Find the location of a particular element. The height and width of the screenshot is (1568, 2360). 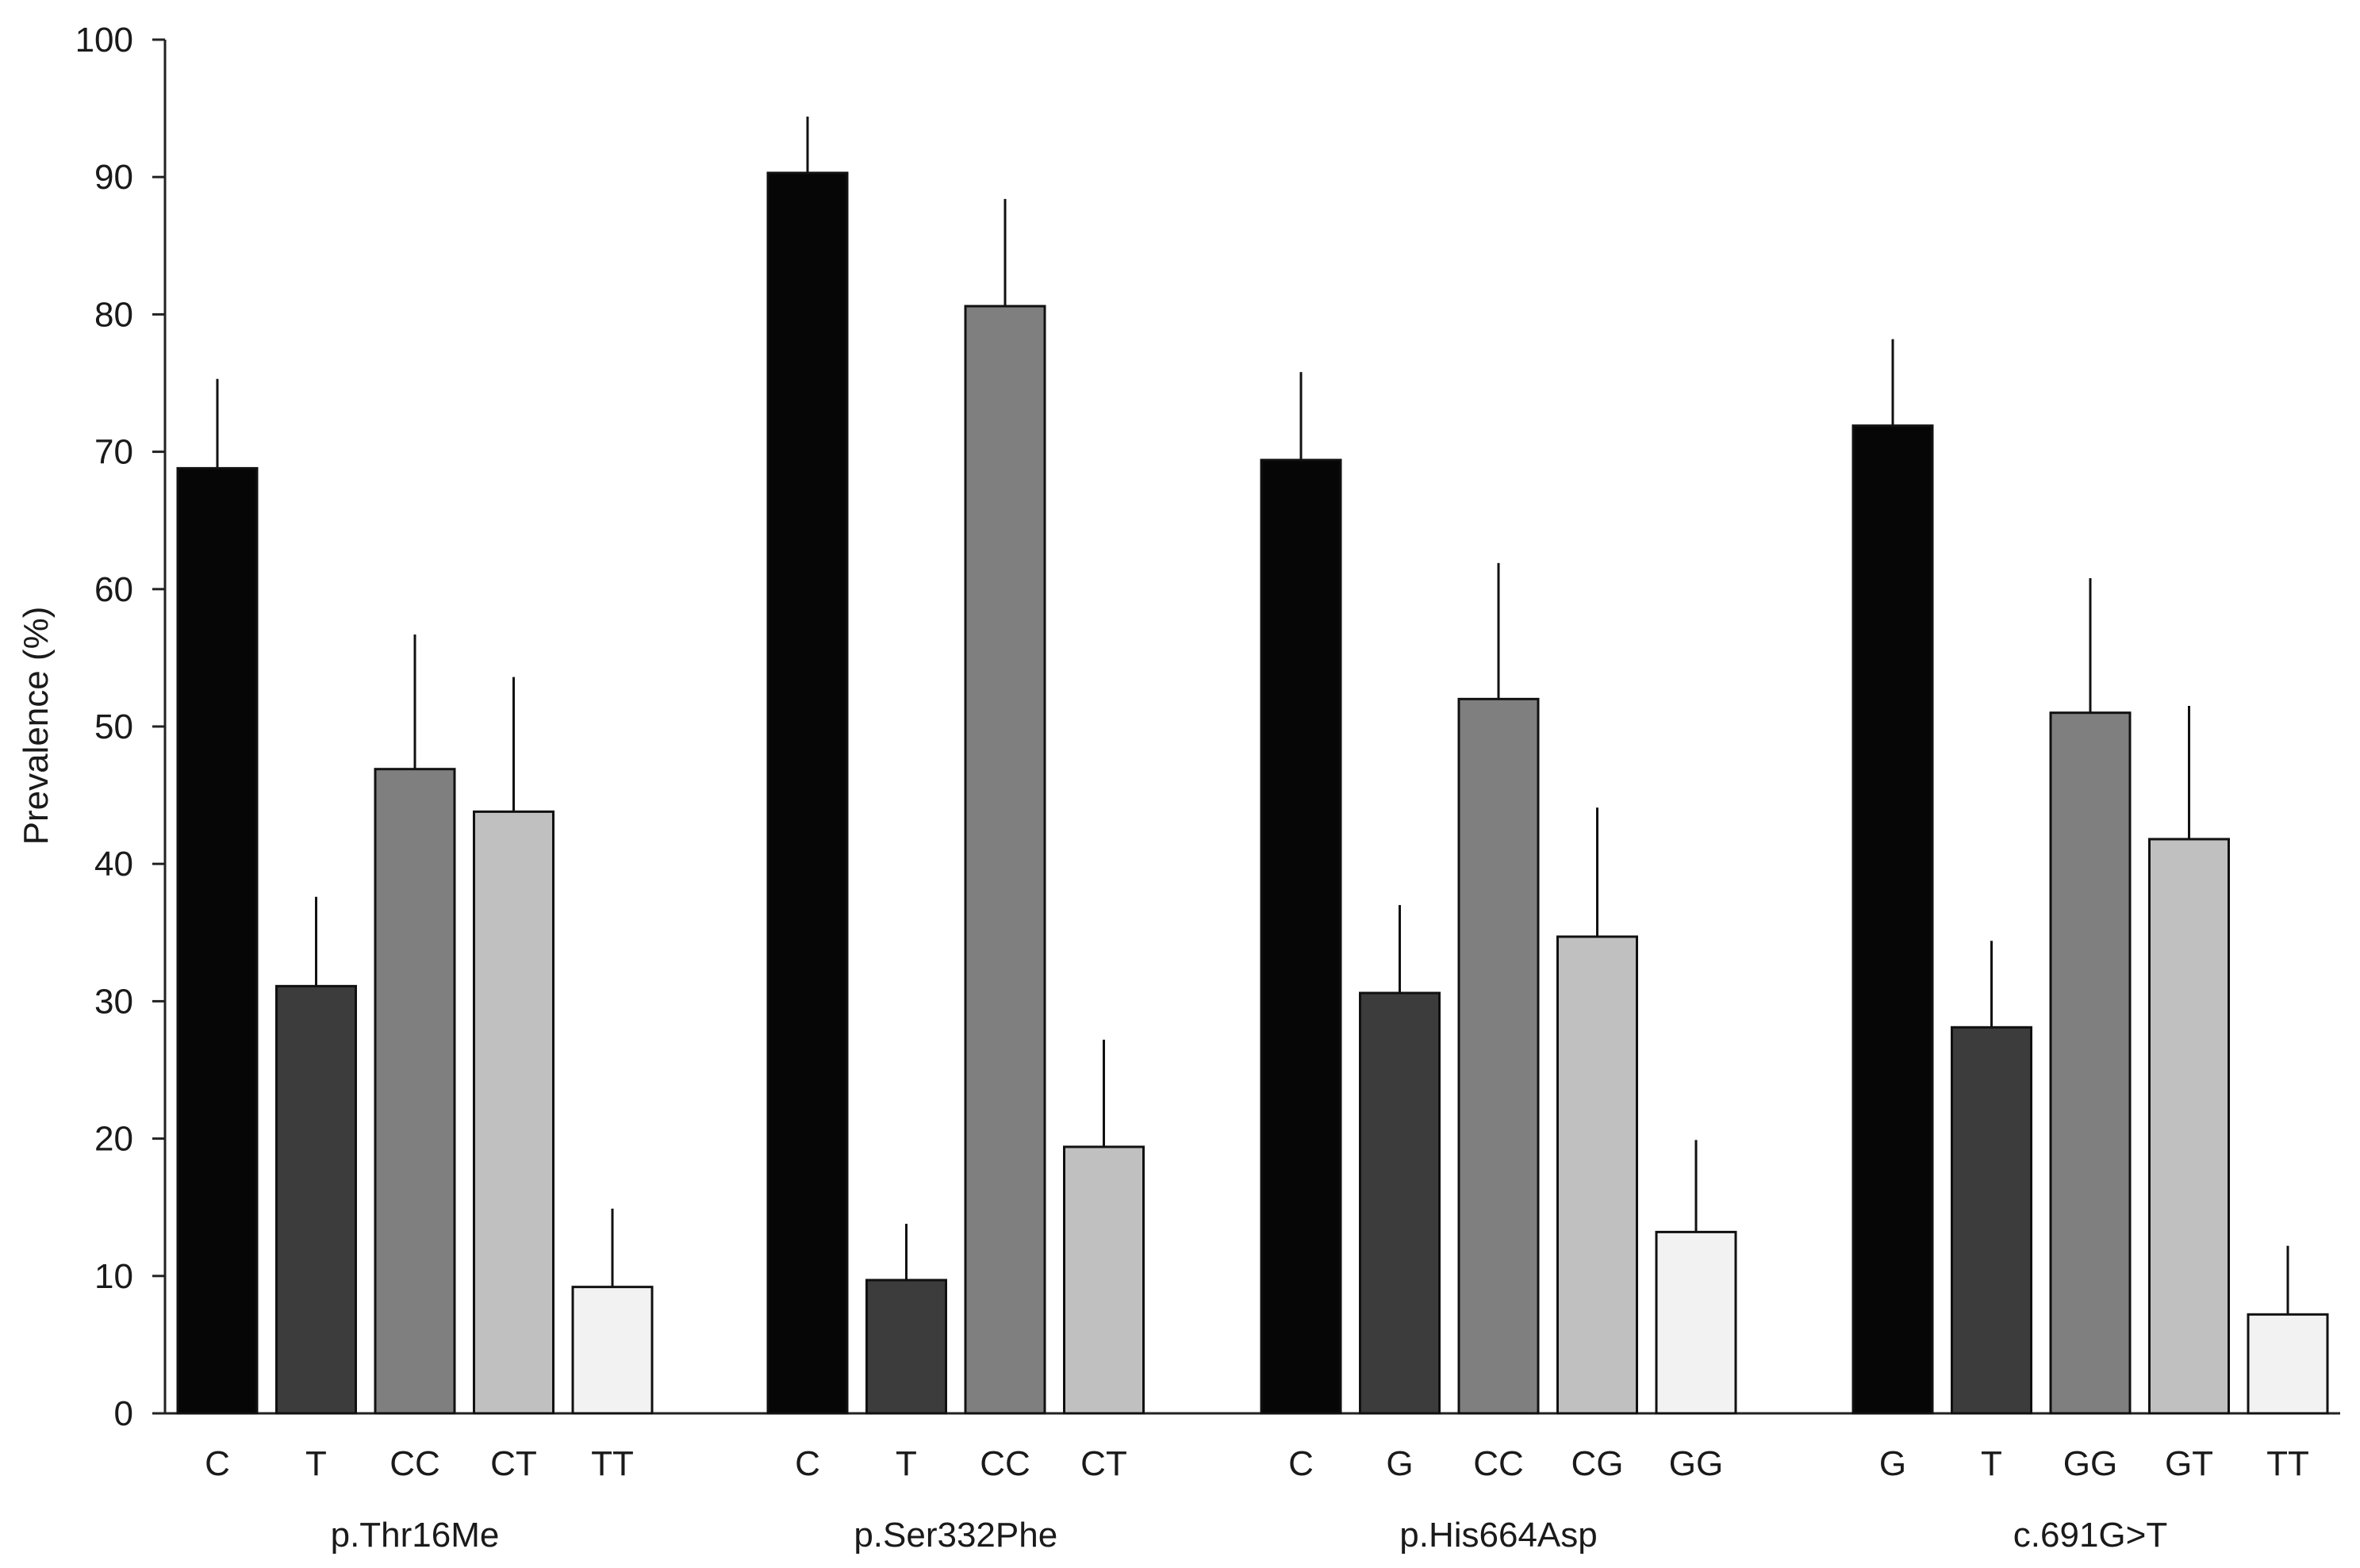

bar-c.691G>T-G is located at coordinates (1893, 919).